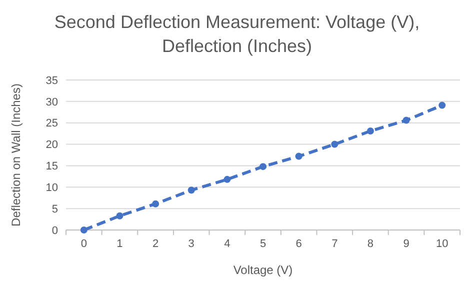  What do you see at coordinates (52, 80) in the screenshot?
I see `y-tick-label: 35` at bounding box center [52, 80].